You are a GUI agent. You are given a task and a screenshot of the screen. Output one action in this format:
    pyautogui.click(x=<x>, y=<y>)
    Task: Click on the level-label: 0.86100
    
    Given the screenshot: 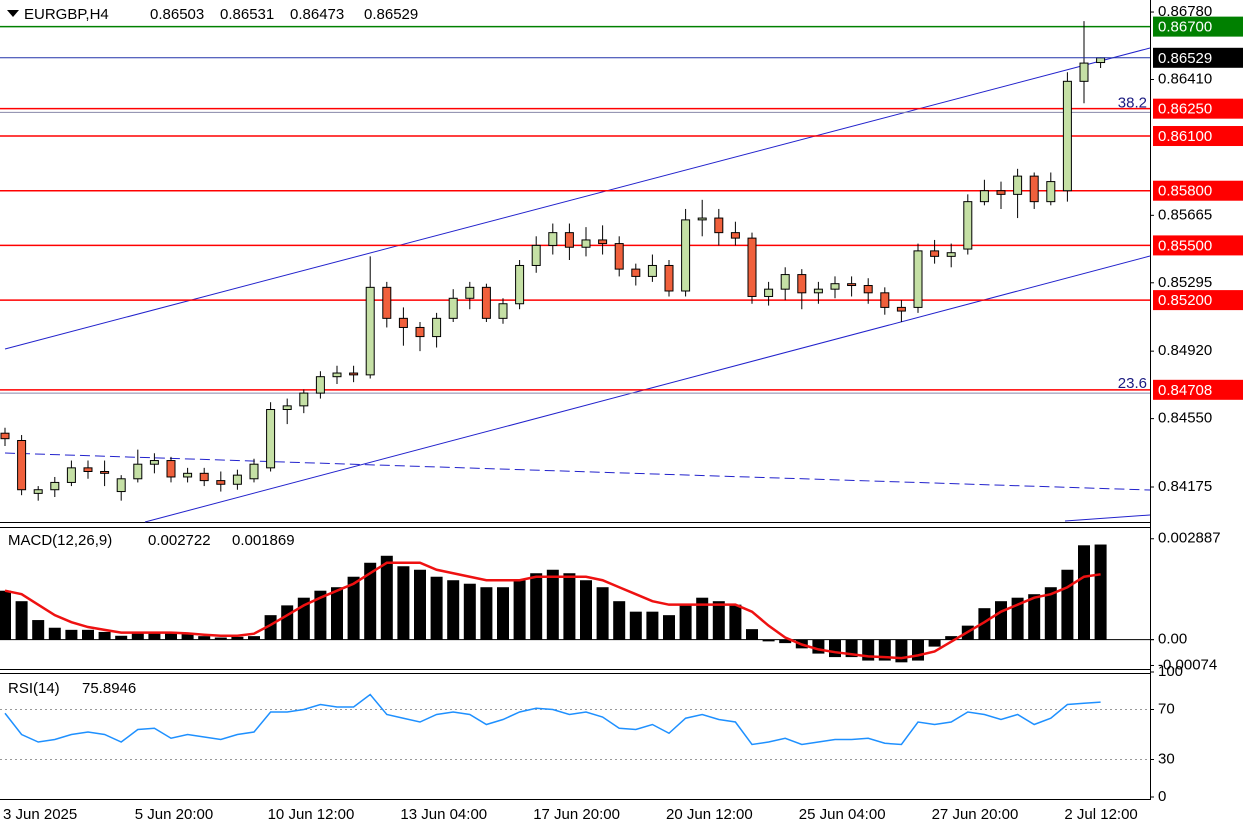 What is the action you would take?
    pyautogui.click(x=1185, y=136)
    